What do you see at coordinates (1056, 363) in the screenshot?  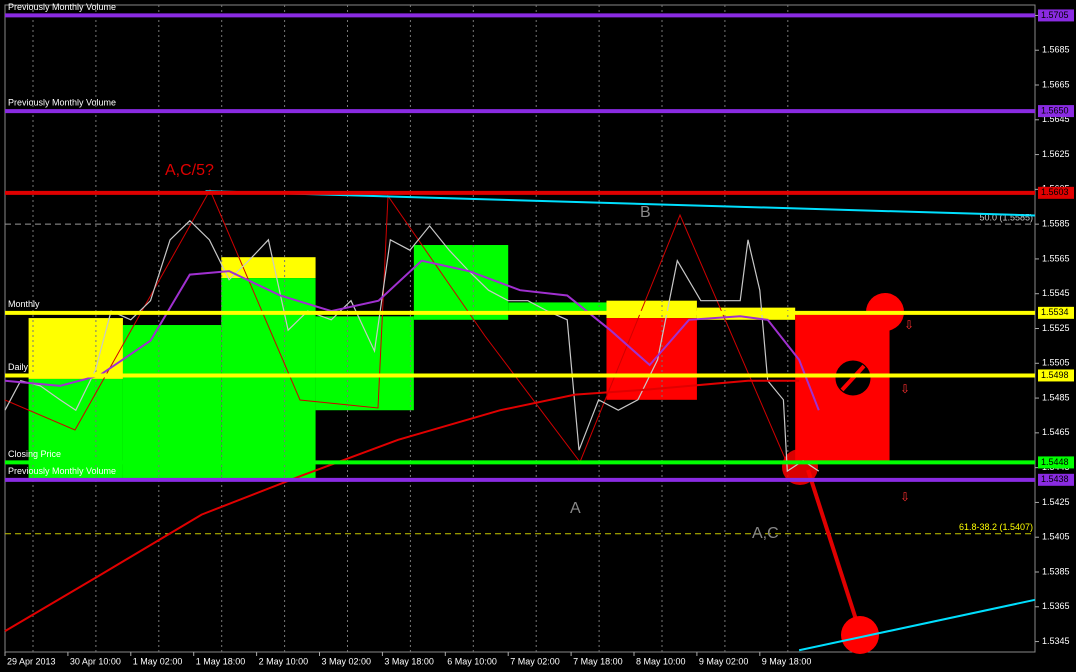 I see `y-tick-label: 1.5505` at bounding box center [1056, 363].